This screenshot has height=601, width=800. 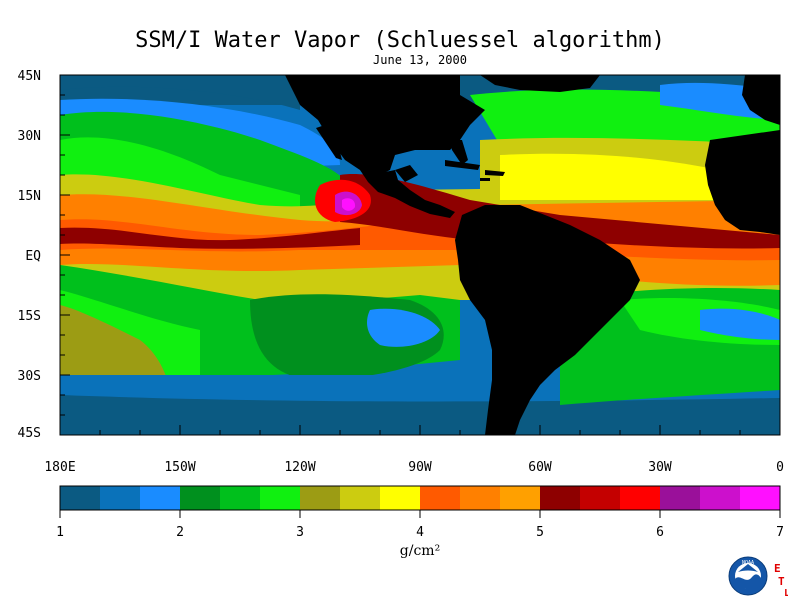 I want to click on logo-letter: T, so click(x=781, y=581).